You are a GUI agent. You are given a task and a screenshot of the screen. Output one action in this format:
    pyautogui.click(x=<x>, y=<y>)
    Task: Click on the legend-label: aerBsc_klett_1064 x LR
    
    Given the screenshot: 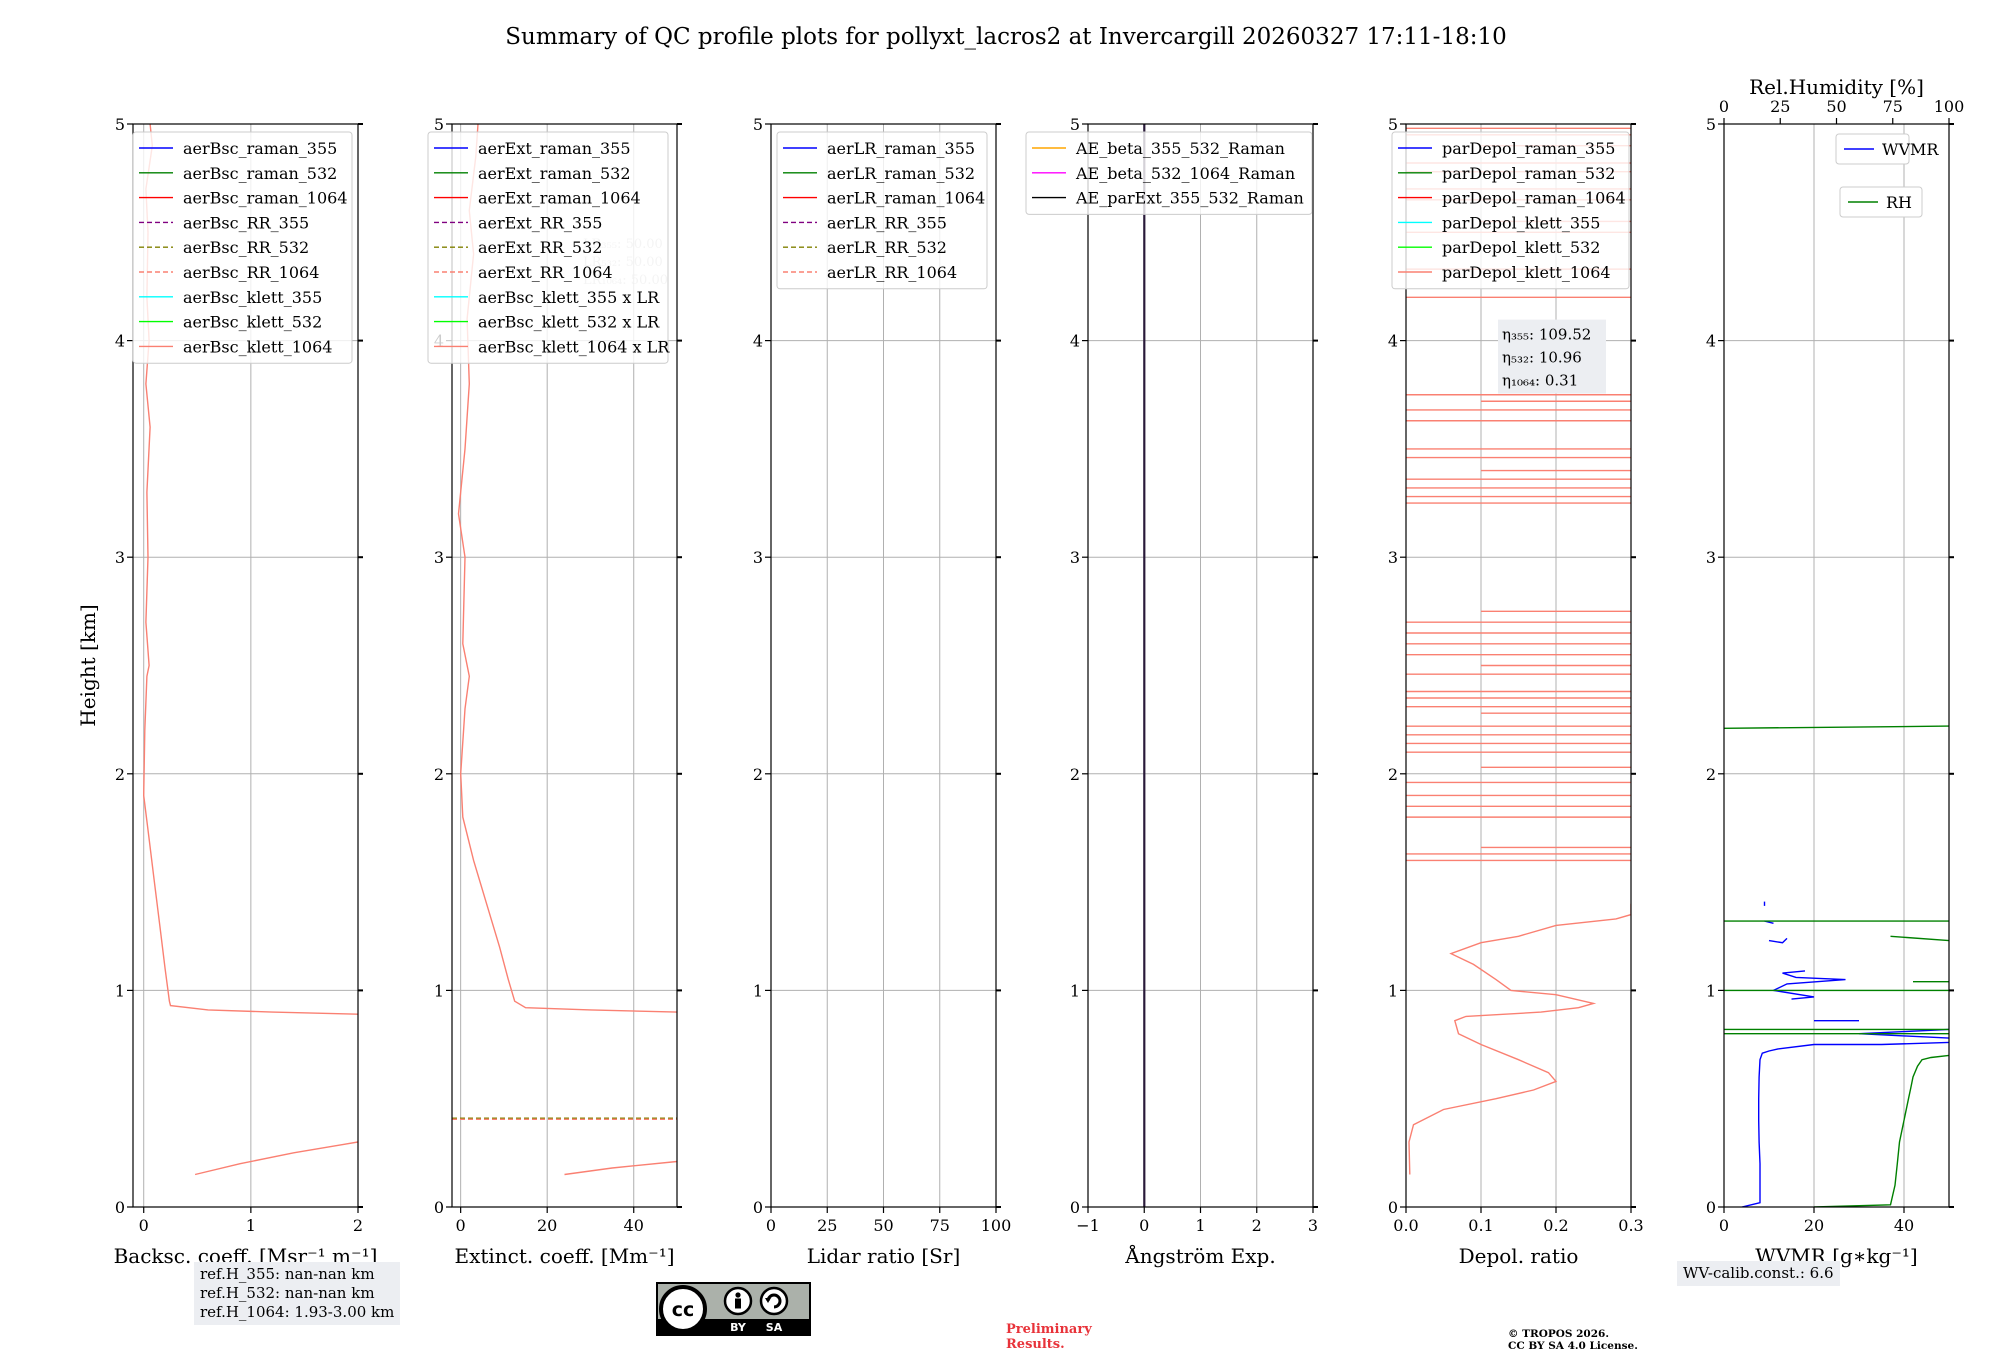 What is the action you would take?
    pyautogui.click(x=574, y=346)
    